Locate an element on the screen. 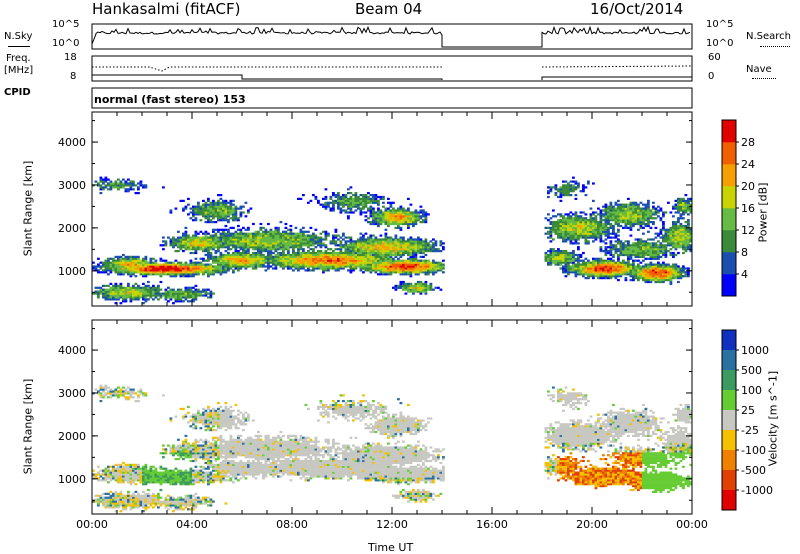  beam-label: Beam 04 is located at coordinates (389, 9).